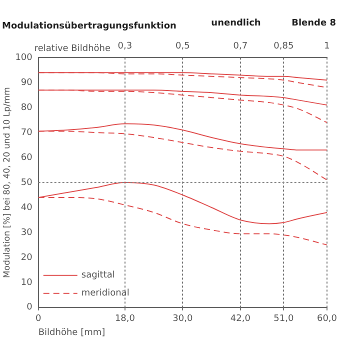 Image resolution: width=340 pixels, height=340 pixels. I want to click on y-tick-label: 70, so click(26, 133).